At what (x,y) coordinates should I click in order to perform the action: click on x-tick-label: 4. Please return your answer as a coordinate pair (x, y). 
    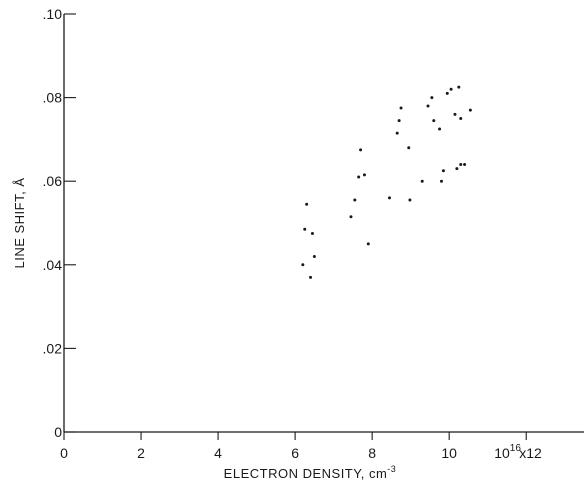
    Looking at the image, I should click on (218, 453).